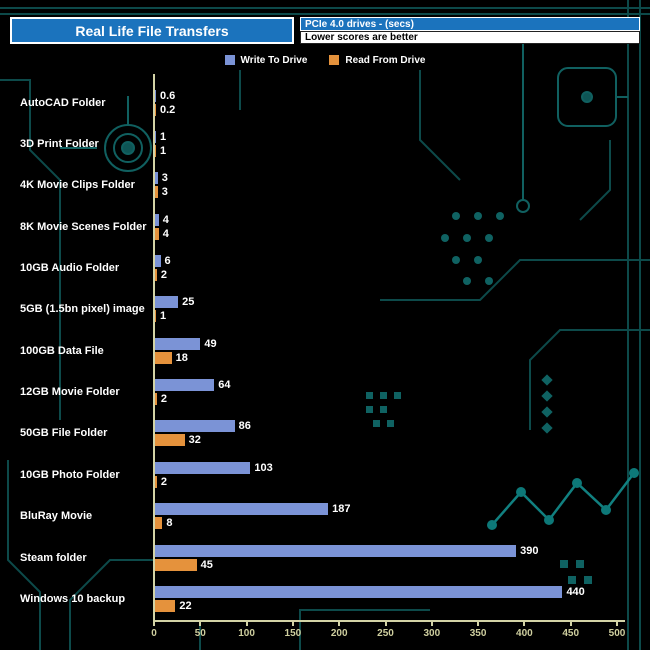  What do you see at coordinates (385, 633) in the screenshot?
I see `x-tick-label: 250` at bounding box center [385, 633].